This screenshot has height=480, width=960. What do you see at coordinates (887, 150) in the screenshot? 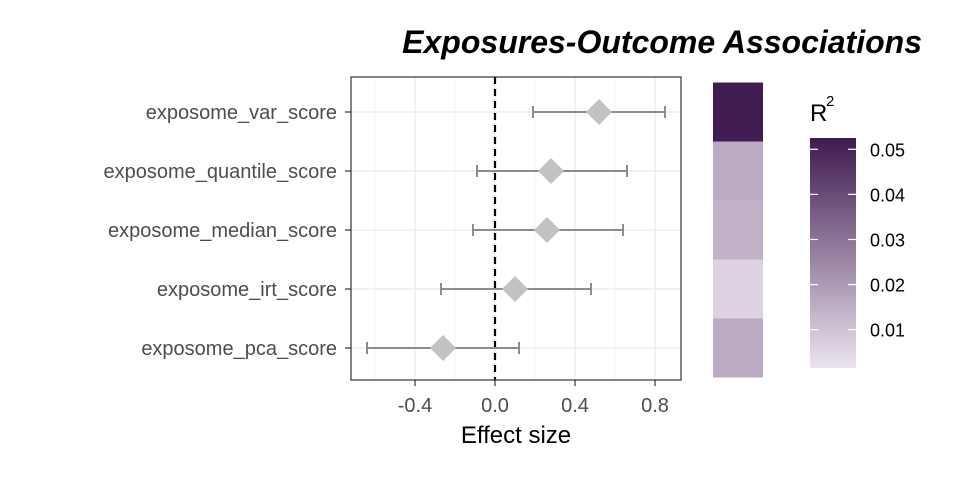
I see `legend-tick-label: 0.05` at bounding box center [887, 150].